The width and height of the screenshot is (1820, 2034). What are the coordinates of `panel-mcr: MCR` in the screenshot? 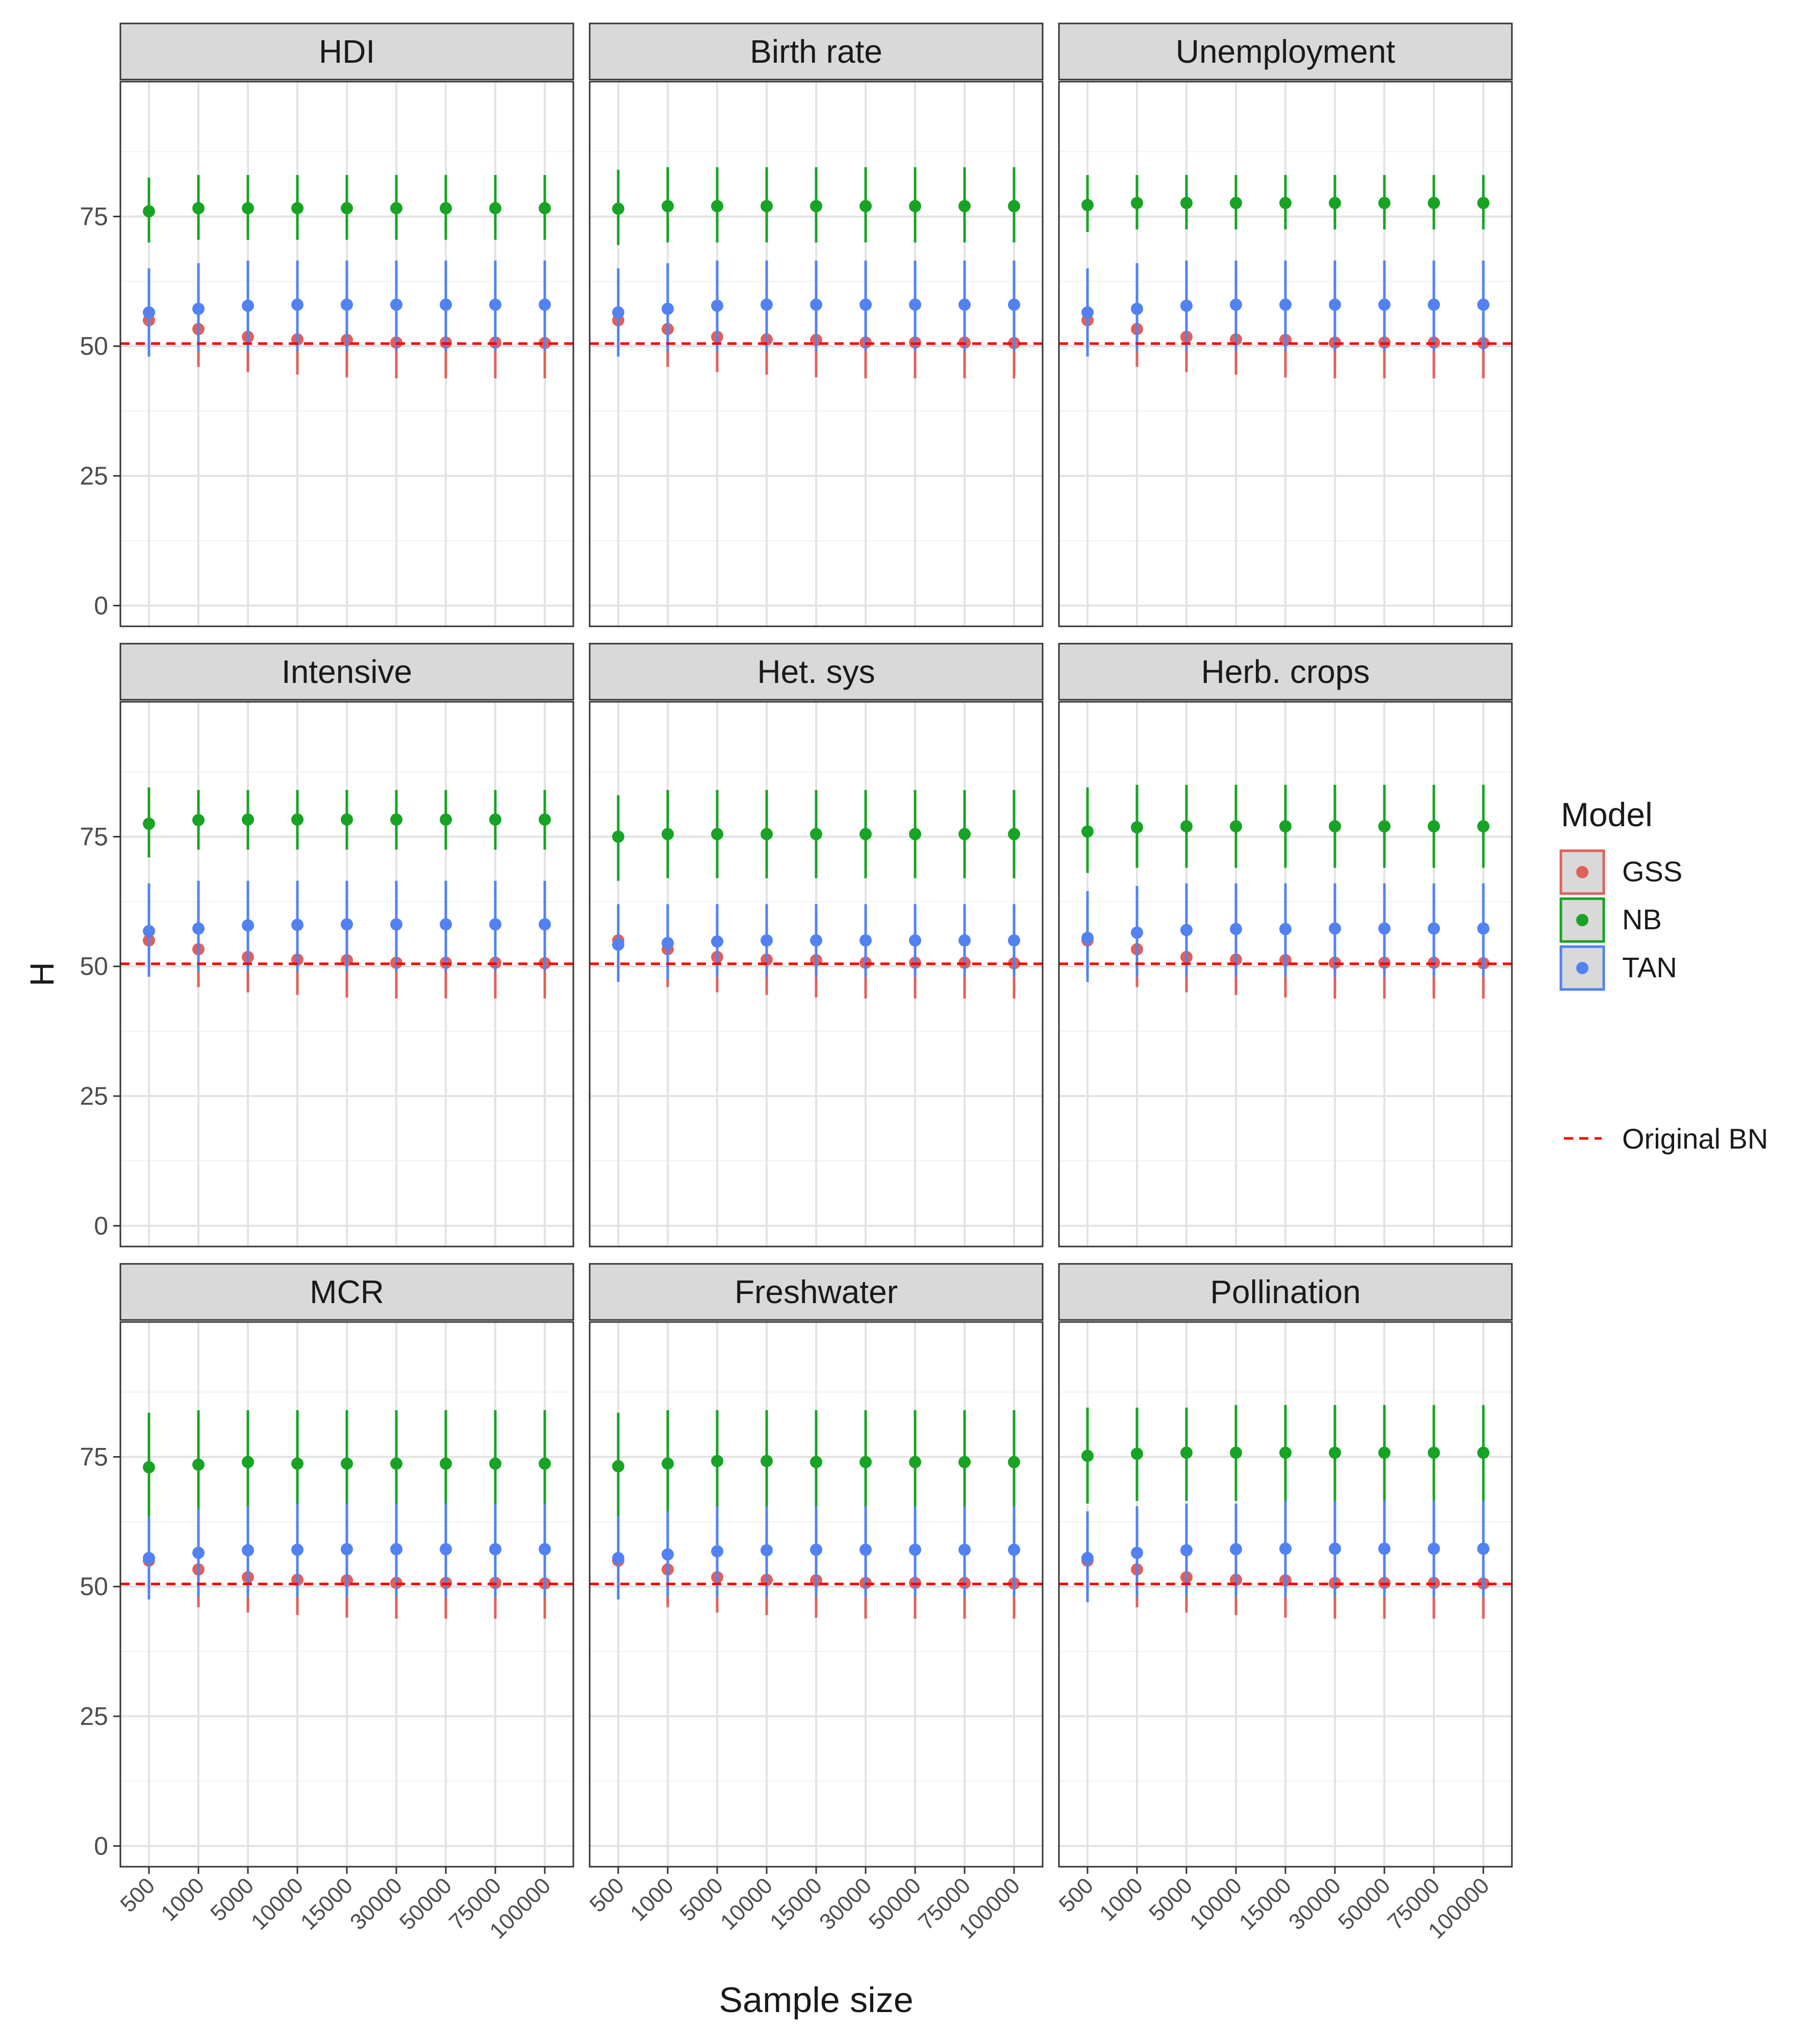 It's located at (346, 1565).